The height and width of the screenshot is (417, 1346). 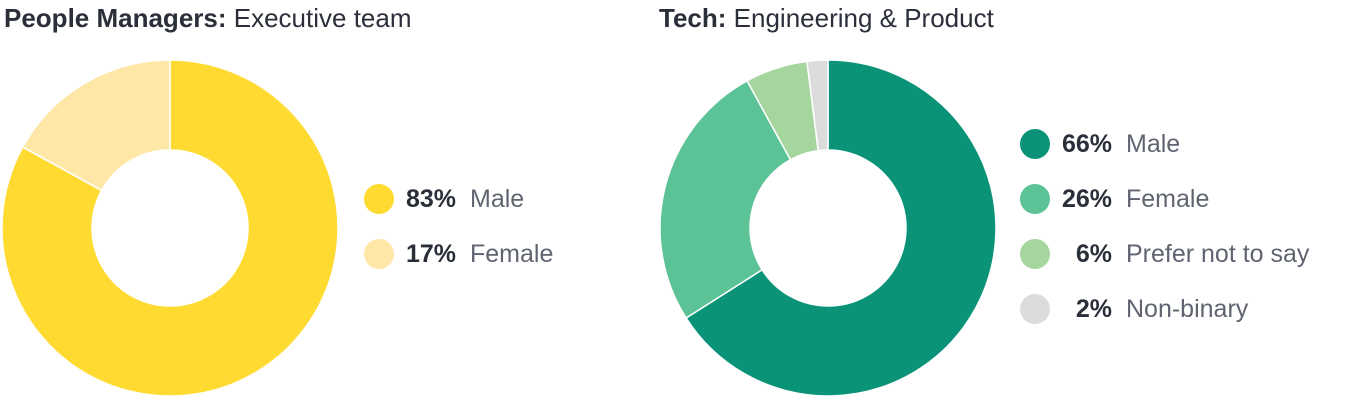 What do you see at coordinates (458, 254) in the screenshot?
I see `legend-item: 17% Female` at bounding box center [458, 254].